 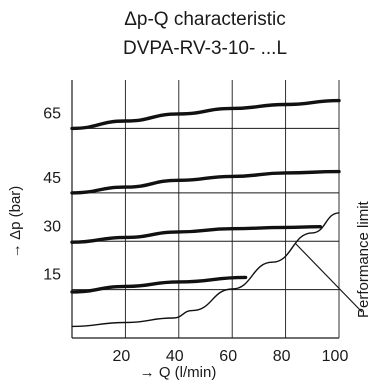 What do you see at coordinates (52, 178) in the screenshot?
I see `y-tick-label: 45` at bounding box center [52, 178].